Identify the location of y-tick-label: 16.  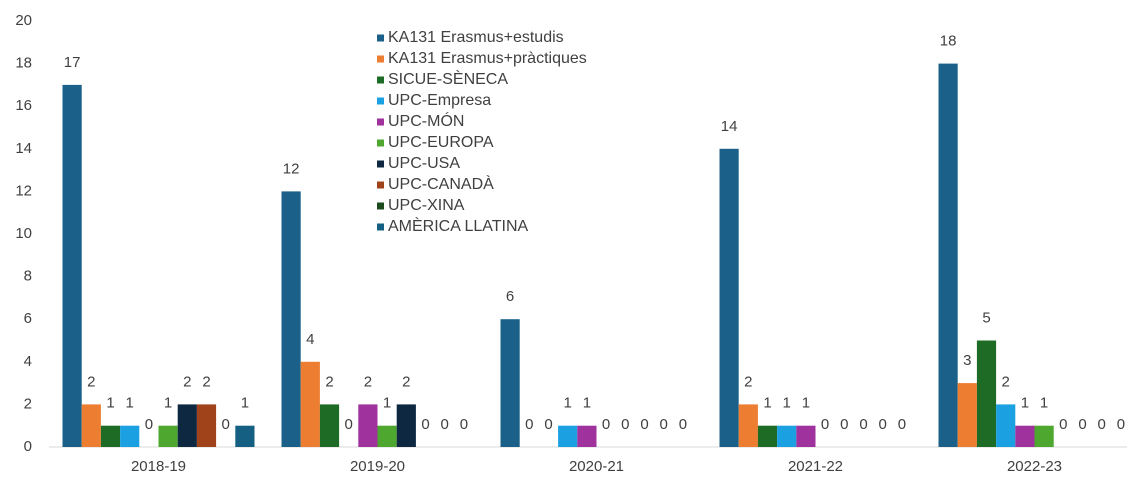
(23, 105).